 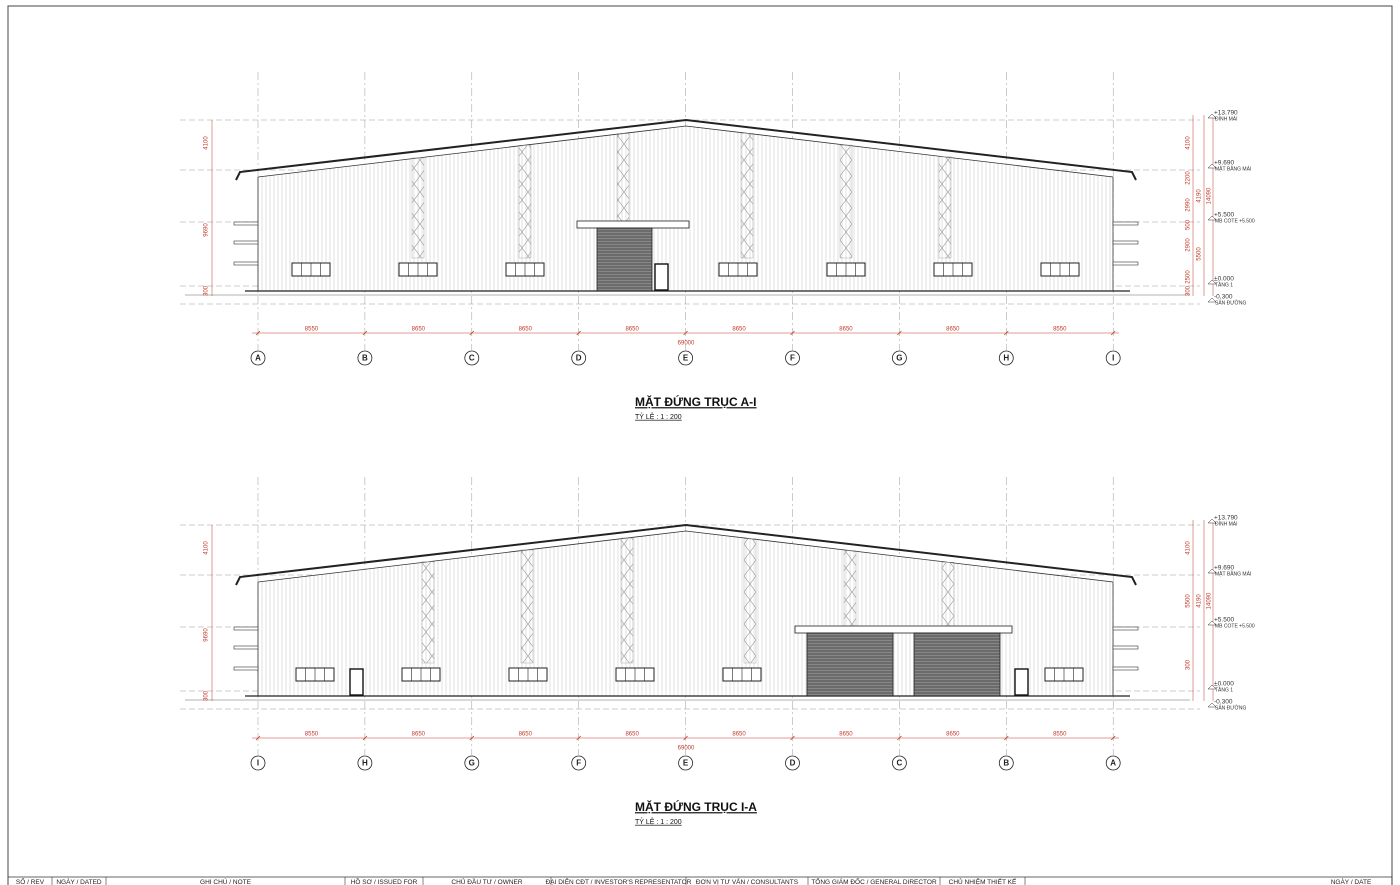 I want to click on axis-label: B, so click(x=1006, y=763).